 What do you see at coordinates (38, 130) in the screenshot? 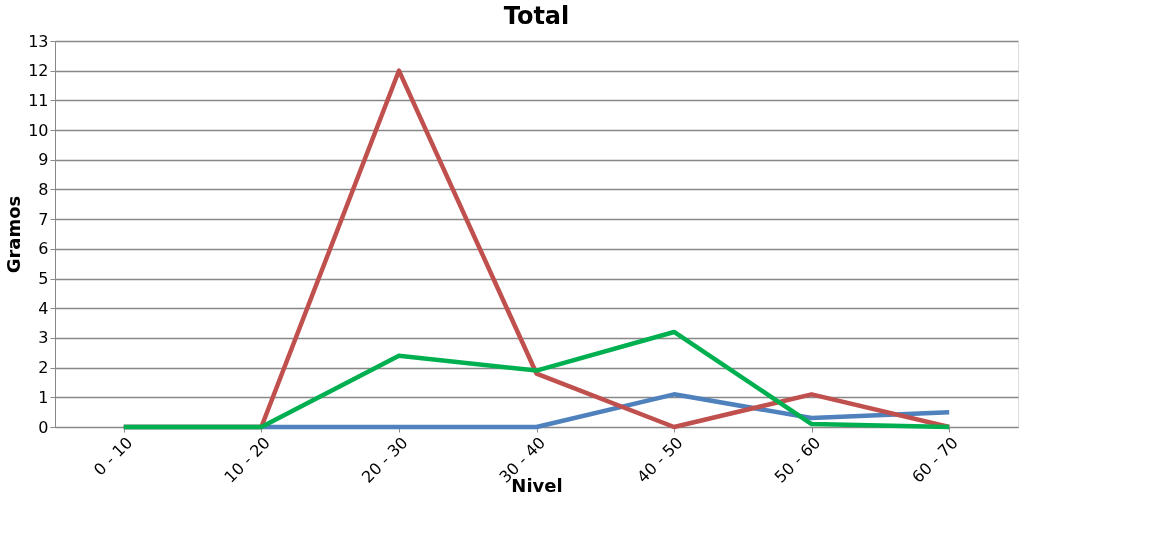
I see `y-tick-label: 10` at bounding box center [38, 130].